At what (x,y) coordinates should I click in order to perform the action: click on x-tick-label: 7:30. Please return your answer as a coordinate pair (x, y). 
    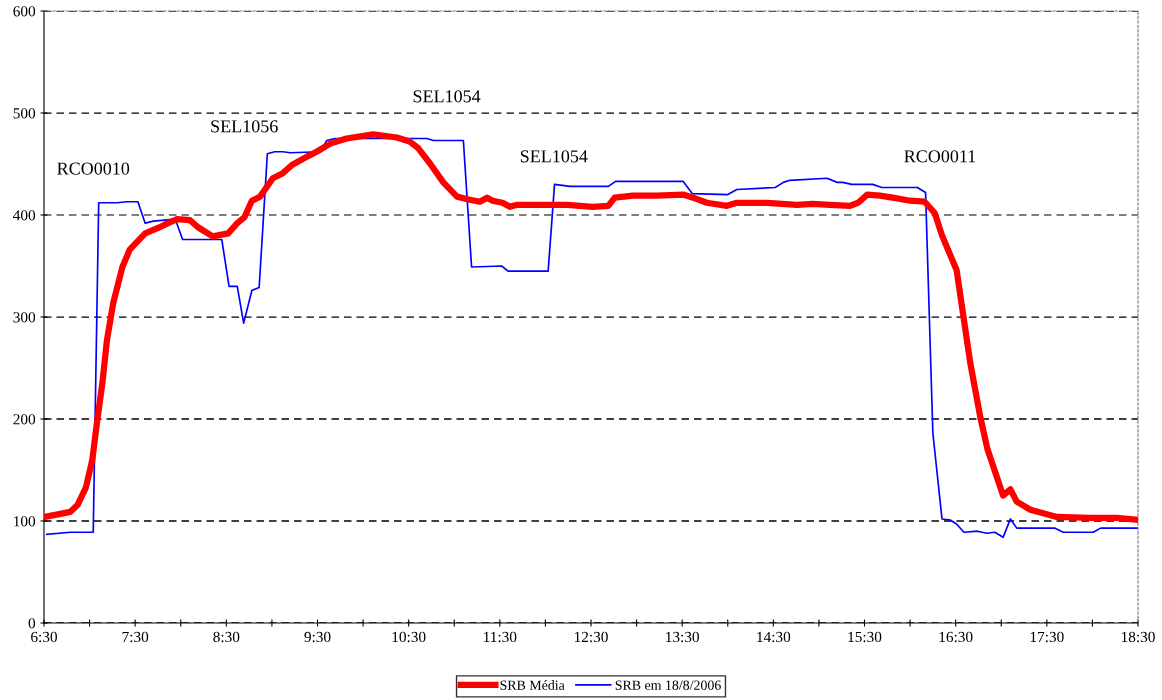
    Looking at the image, I should click on (135, 637).